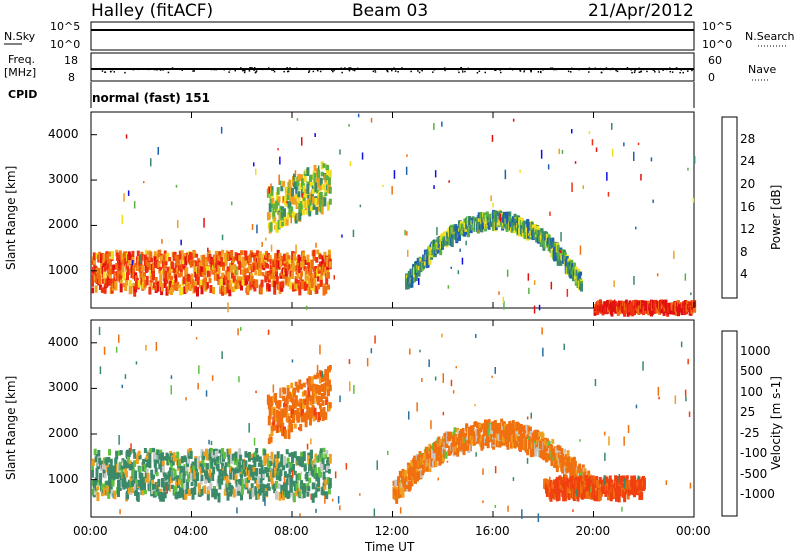 Image resolution: width=800 pixels, height=554 pixels. Describe the element at coordinates (748, 161) in the screenshot. I see `colorbar-tick-label: 24` at that location.